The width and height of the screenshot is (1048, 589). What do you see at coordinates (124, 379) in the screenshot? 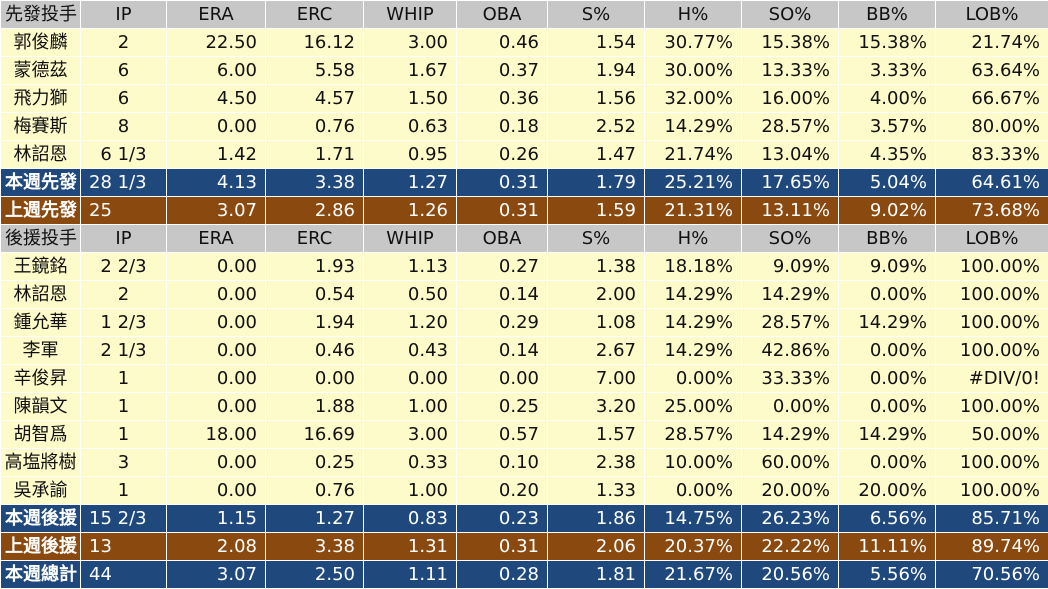
I see `stat-cell-ip: 1` at bounding box center [124, 379].